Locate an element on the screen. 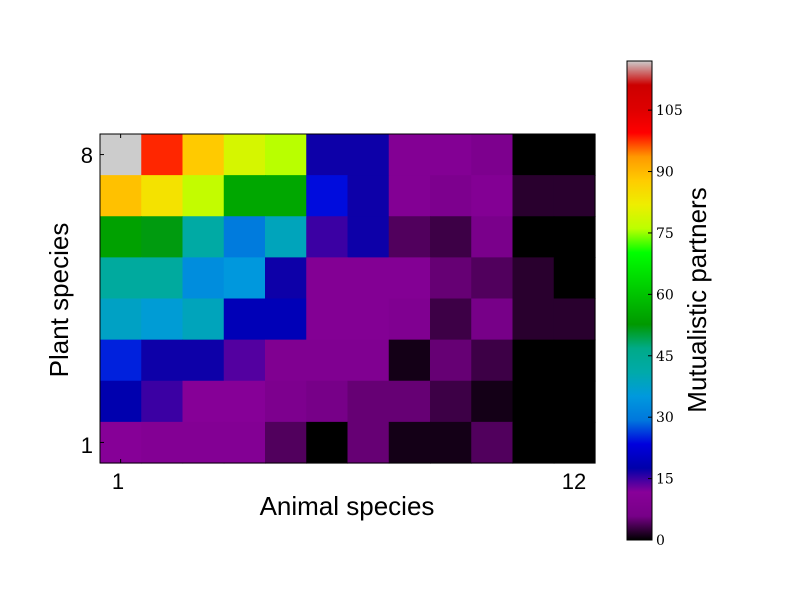 This screenshot has width=800, height=600. colorbar is located at coordinates (639, 300).